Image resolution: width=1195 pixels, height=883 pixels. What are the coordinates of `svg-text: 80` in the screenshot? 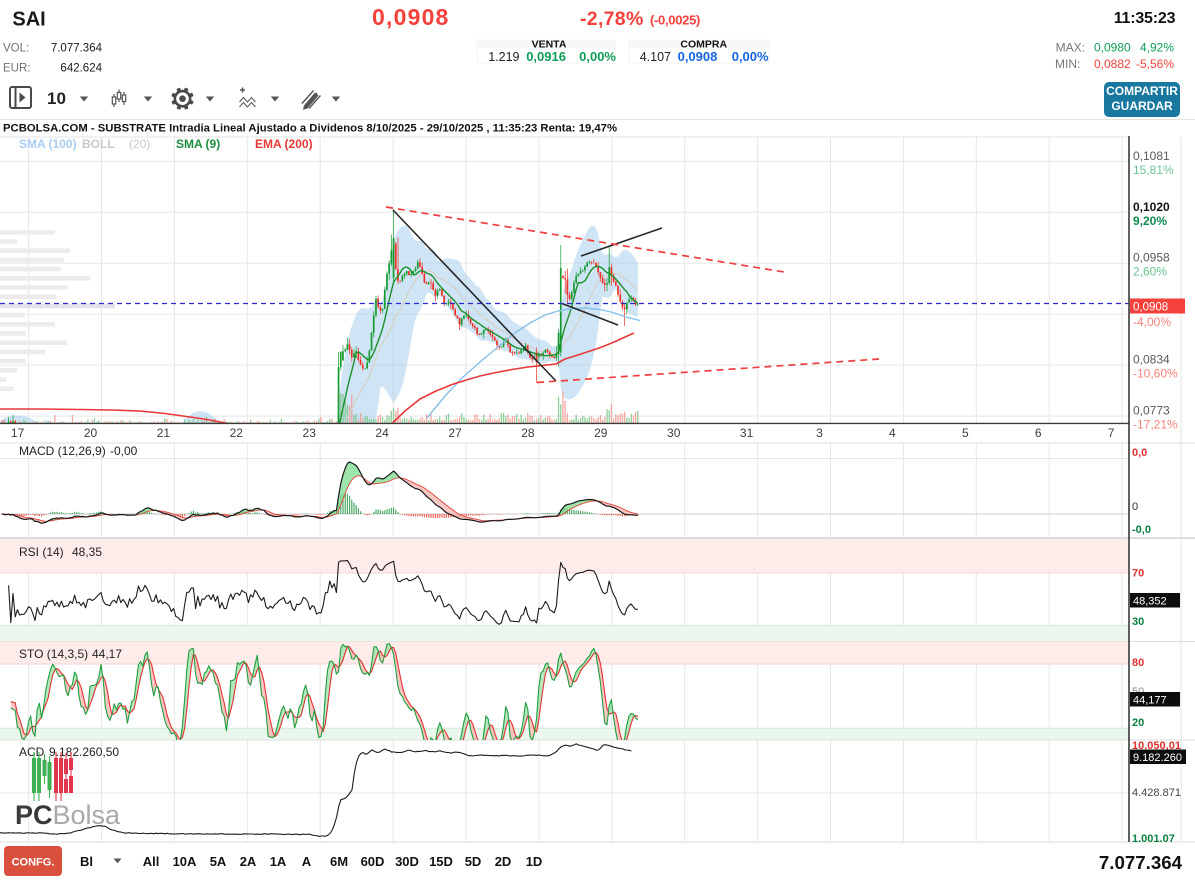 It's located at (1138, 663).